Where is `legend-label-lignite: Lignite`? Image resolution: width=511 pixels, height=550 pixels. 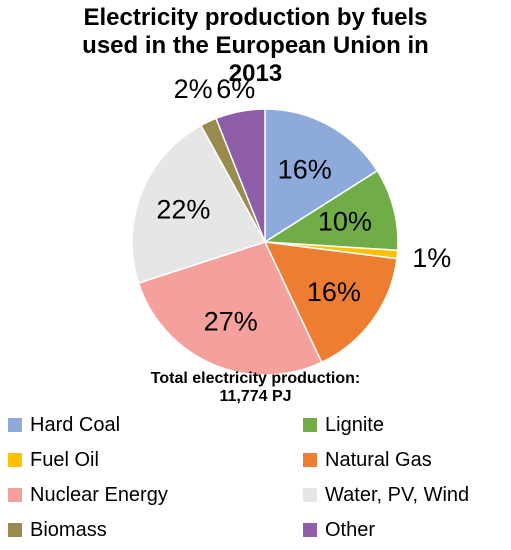
legend-label-lignite: Lignite is located at coordinates (354, 424).